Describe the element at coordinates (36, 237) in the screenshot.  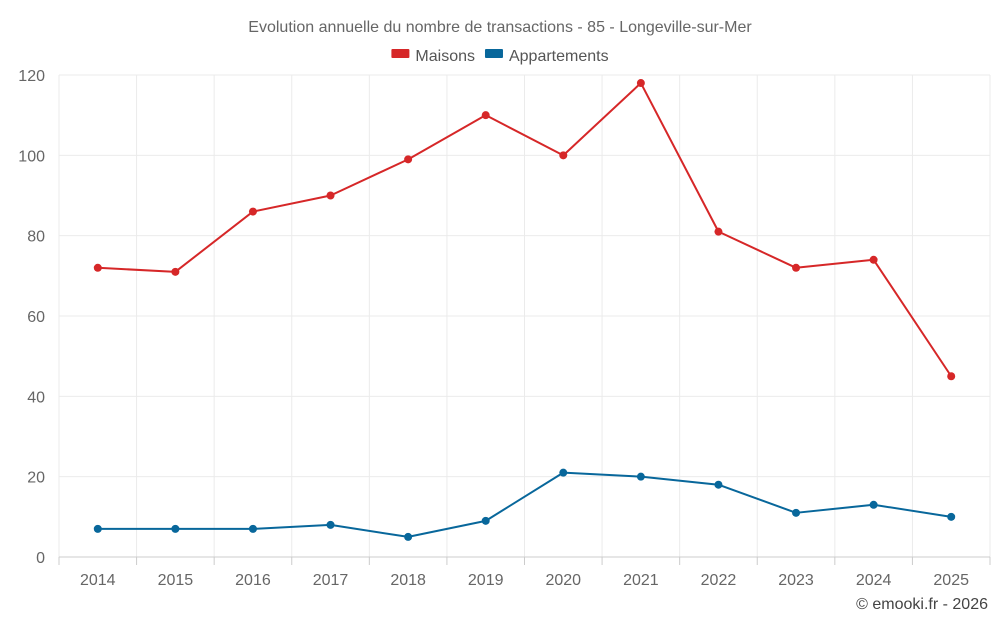
I see `y-tick-label: 80` at that location.